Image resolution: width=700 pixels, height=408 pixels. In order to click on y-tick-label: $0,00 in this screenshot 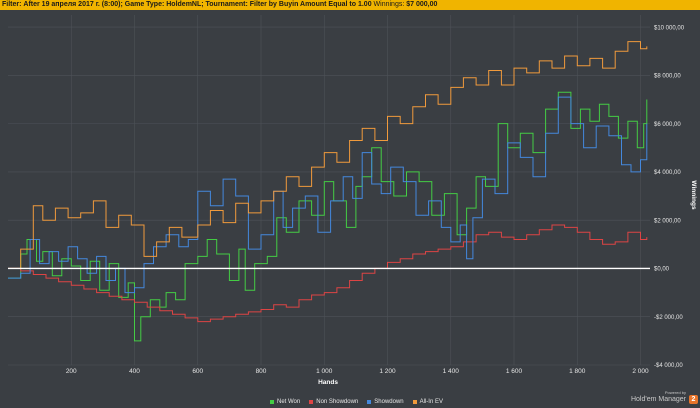, I will do `click(662, 270)`.